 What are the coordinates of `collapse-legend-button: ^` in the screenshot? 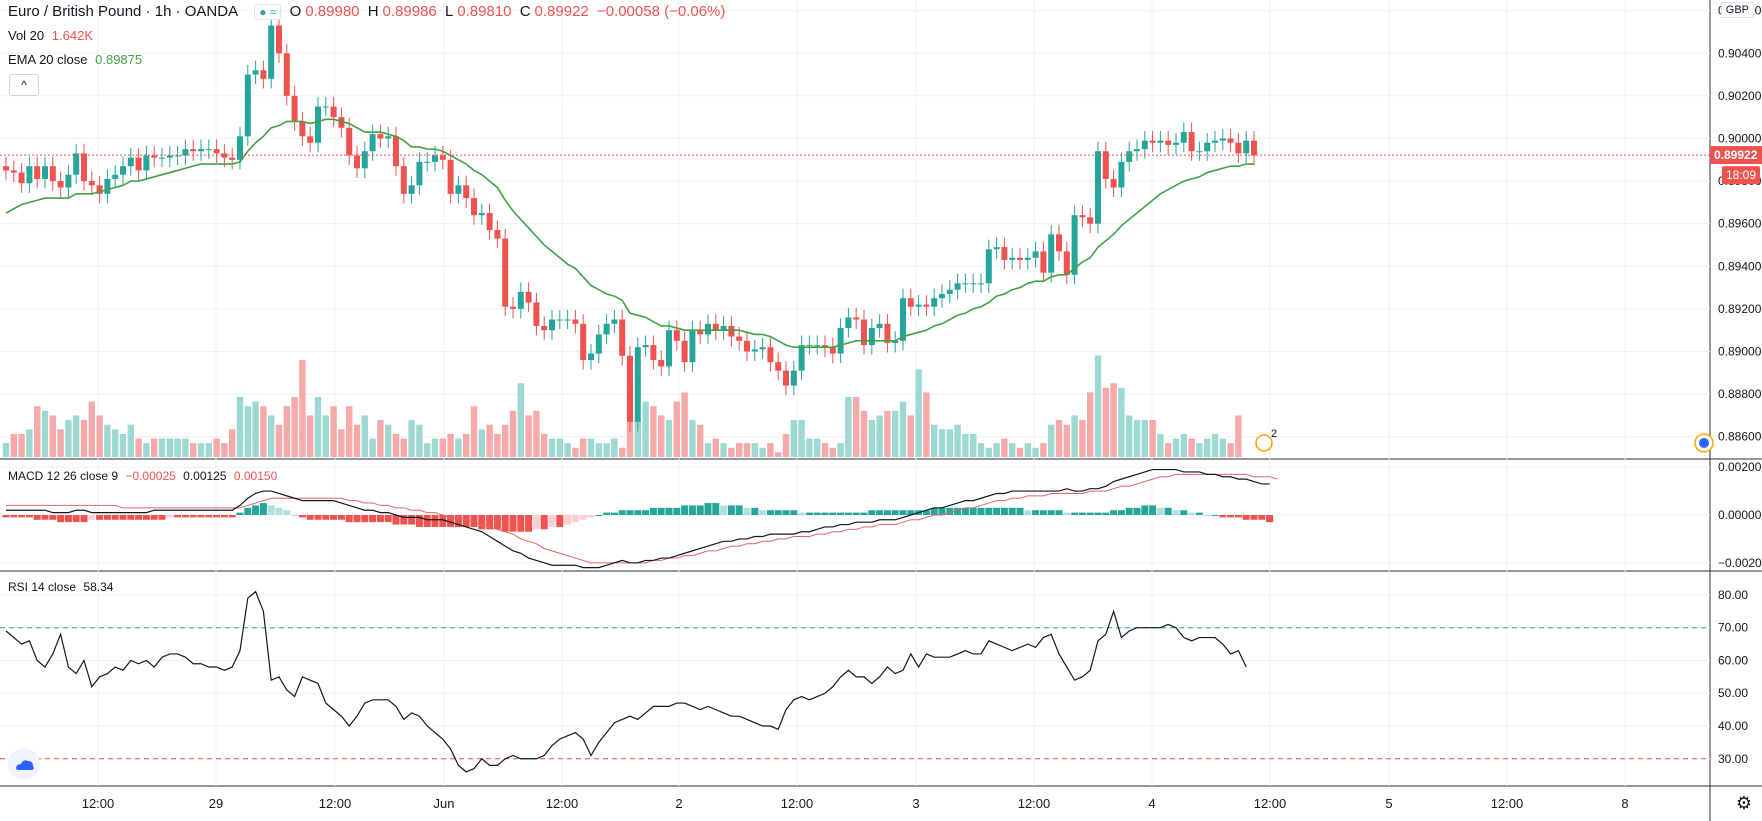 It's located at (24, 85).